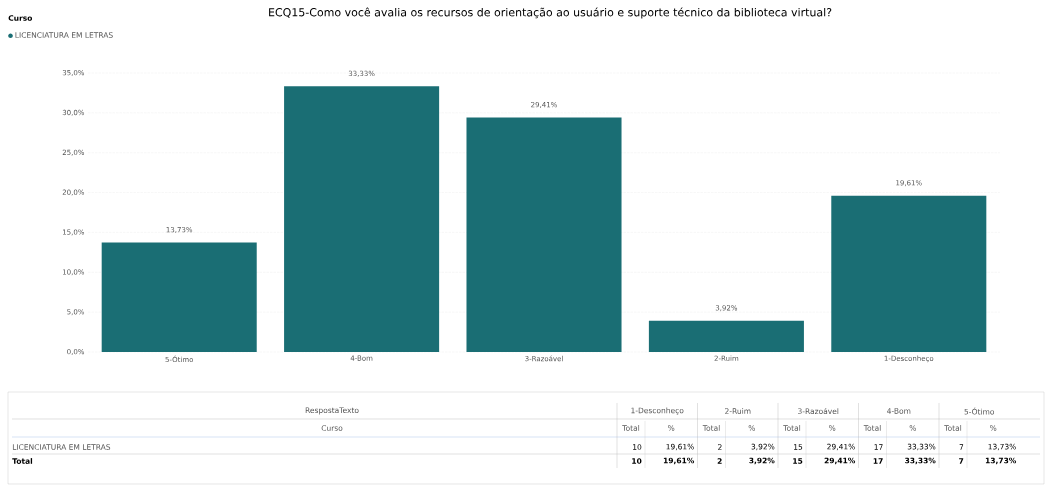 This screenshot has height=499, width=1049. Describe the element at coordinates (550, 13) in the screenshot. I see `chart-title: ECQ15-Como você avalia os recursos de orientação ao usuário e suporte técnico da biblioteca virtual?` at that location.